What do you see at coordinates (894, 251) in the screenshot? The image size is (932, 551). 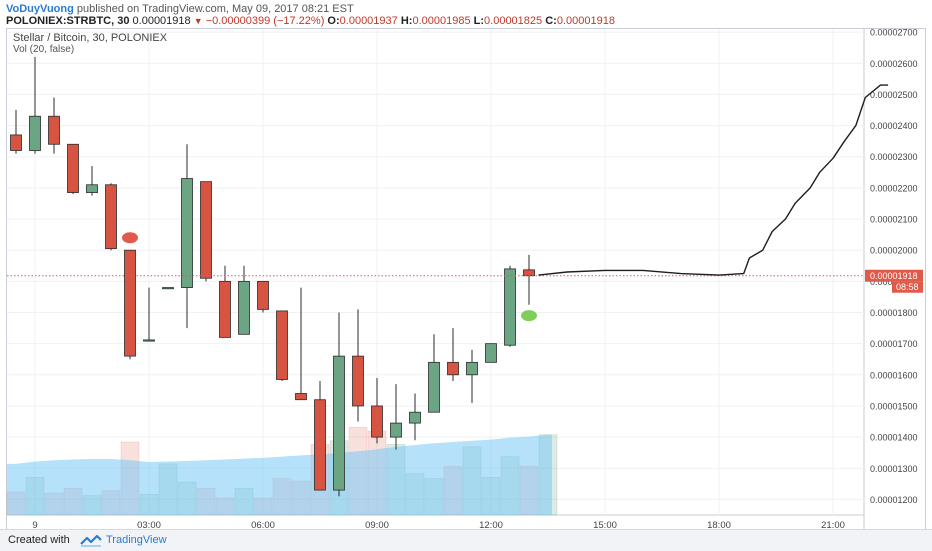 I see `y-tick-label: 0.00002000` at bounding box center [894, 251].